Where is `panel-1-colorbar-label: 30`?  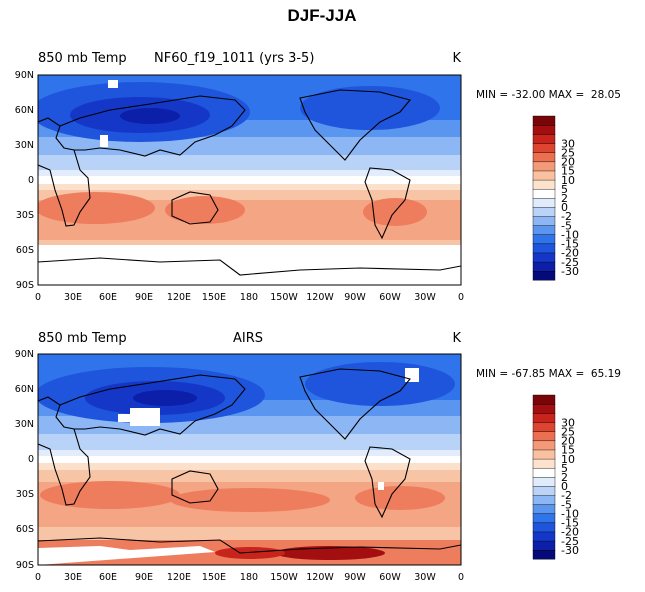
panel-1-colorbar-label: 30 is located at coordinates (568, 143).